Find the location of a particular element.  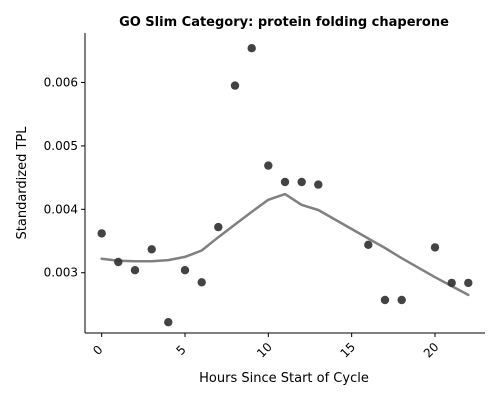

x-axis-label: Hours Since Start of Cycle is located at coordinates (284, 378).